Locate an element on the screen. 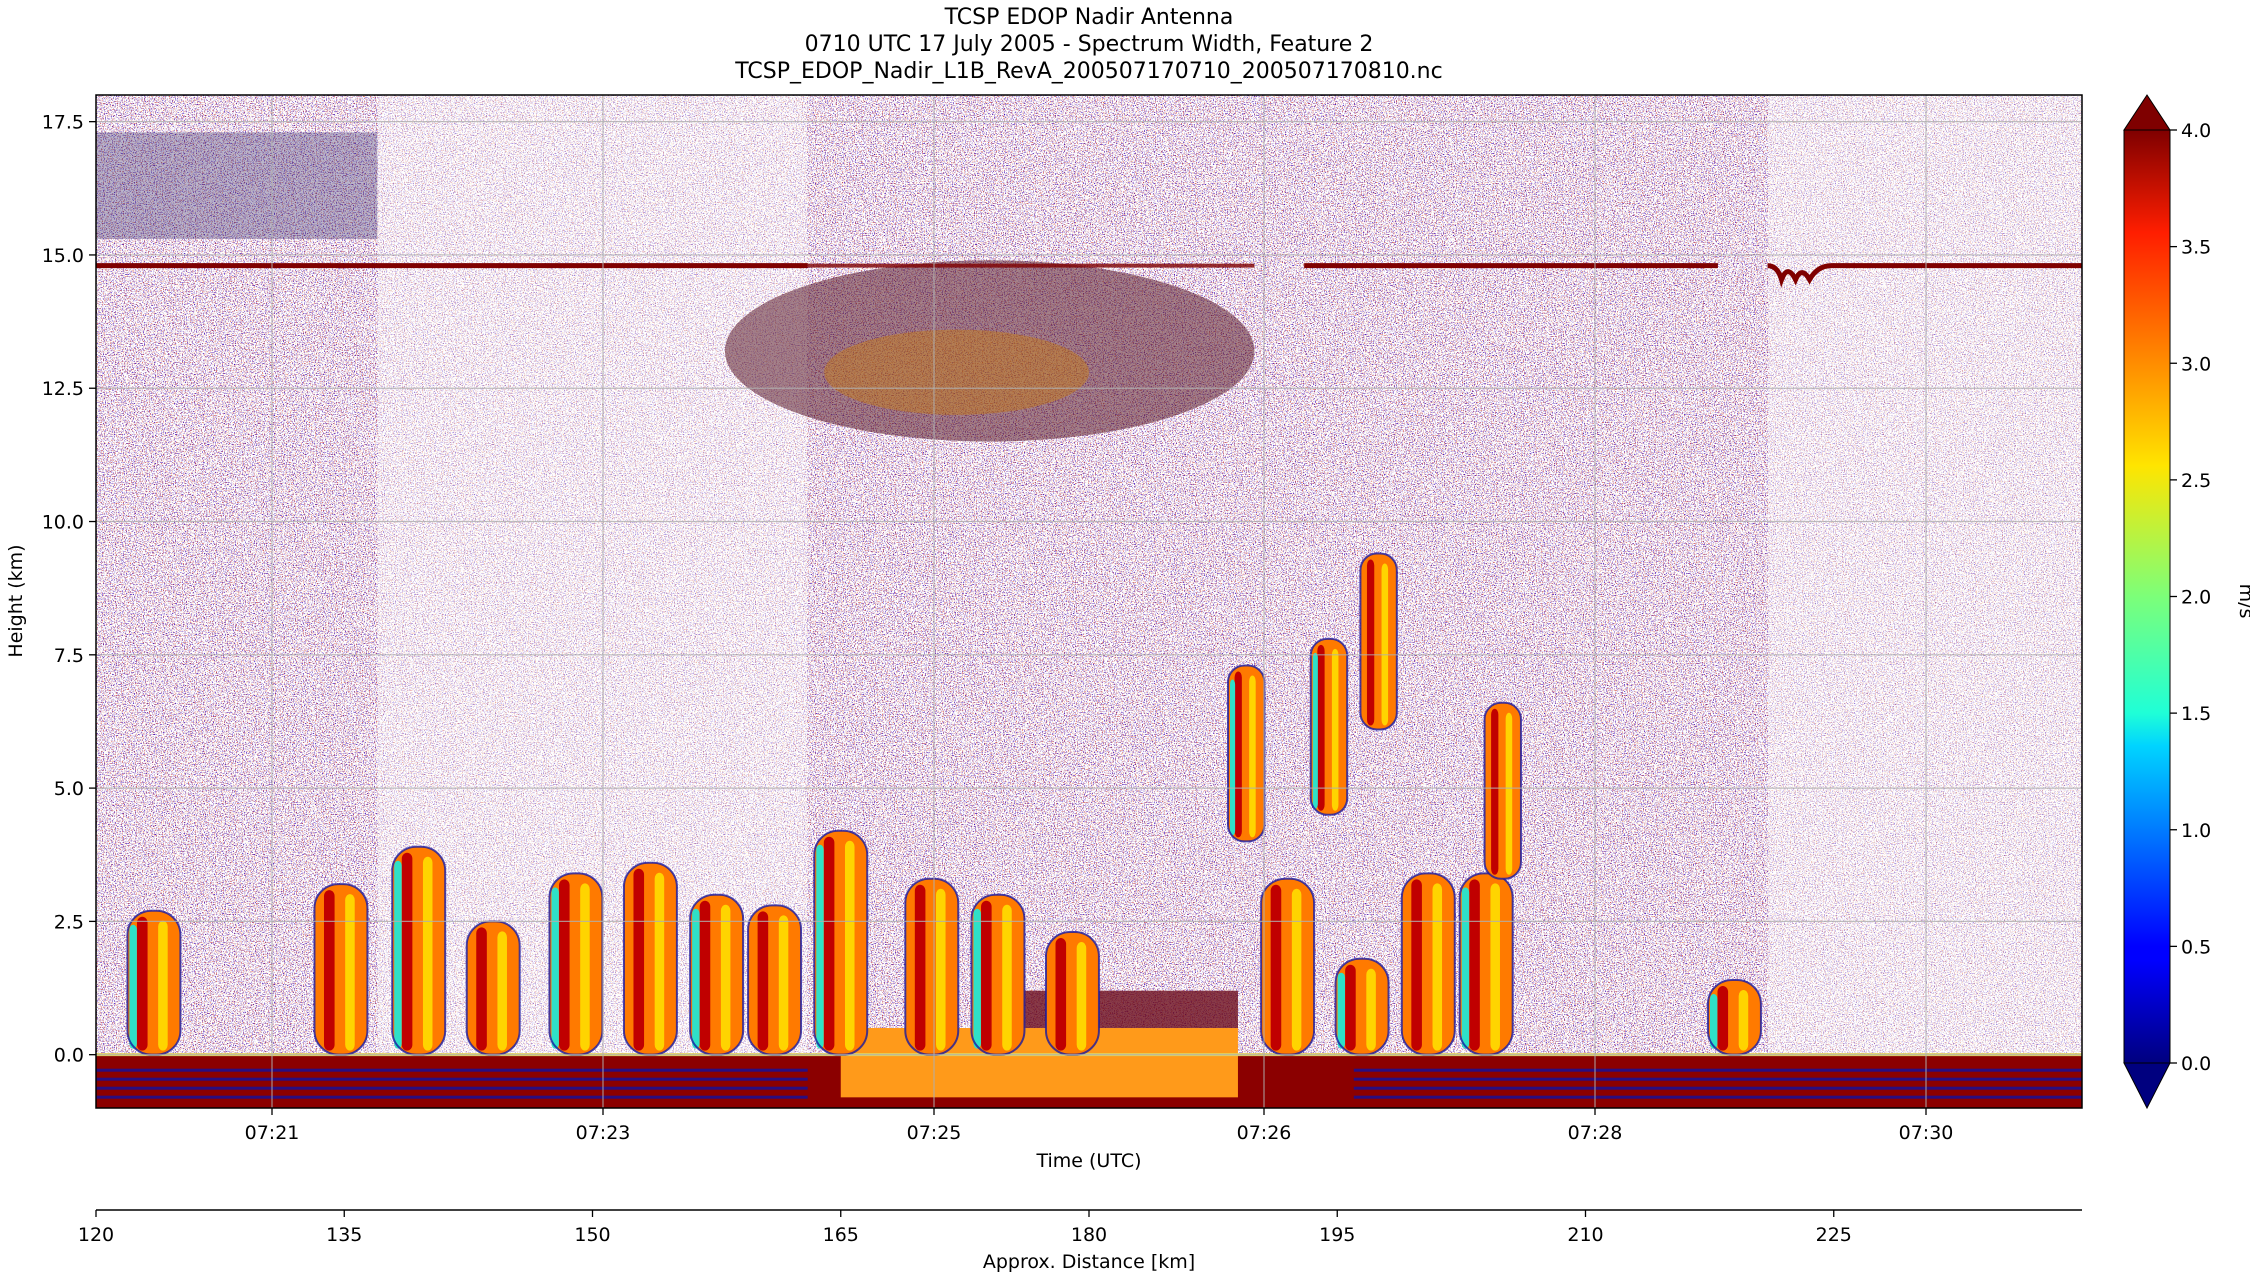 The height and width of the screenshot is (1275, 2250). stratiform-band is located at coordinates (1122, 1009).